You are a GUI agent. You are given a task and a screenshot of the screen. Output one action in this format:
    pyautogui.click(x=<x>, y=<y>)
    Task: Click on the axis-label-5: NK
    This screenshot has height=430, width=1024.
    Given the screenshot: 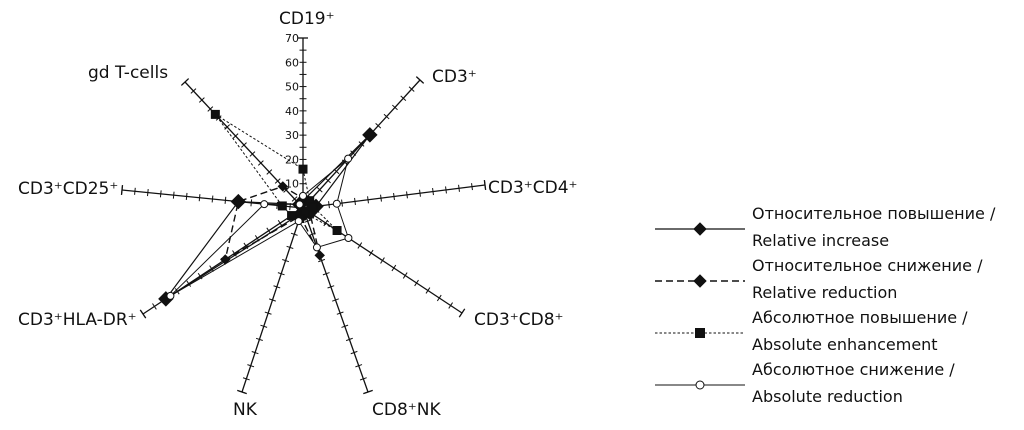 What is the action you would take?
    pyautogui.click(x=245, y=410)
    